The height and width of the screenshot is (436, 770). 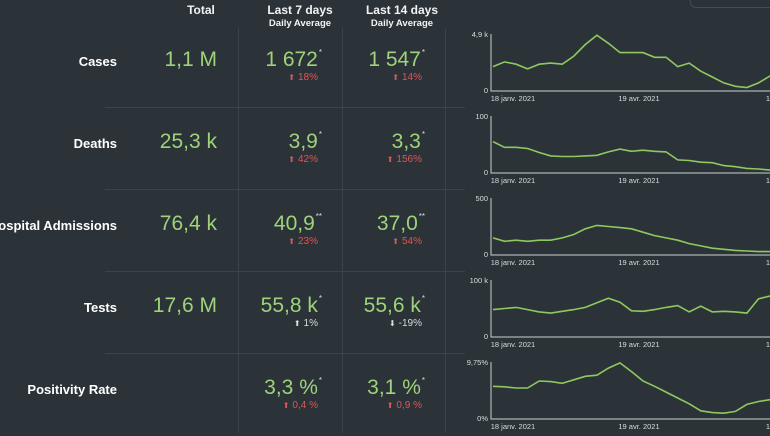 What do you see at coordinates (72, 389) in the screenshot?
I see `metric-label: Positivity Rate` at bounding box center [72, 389].